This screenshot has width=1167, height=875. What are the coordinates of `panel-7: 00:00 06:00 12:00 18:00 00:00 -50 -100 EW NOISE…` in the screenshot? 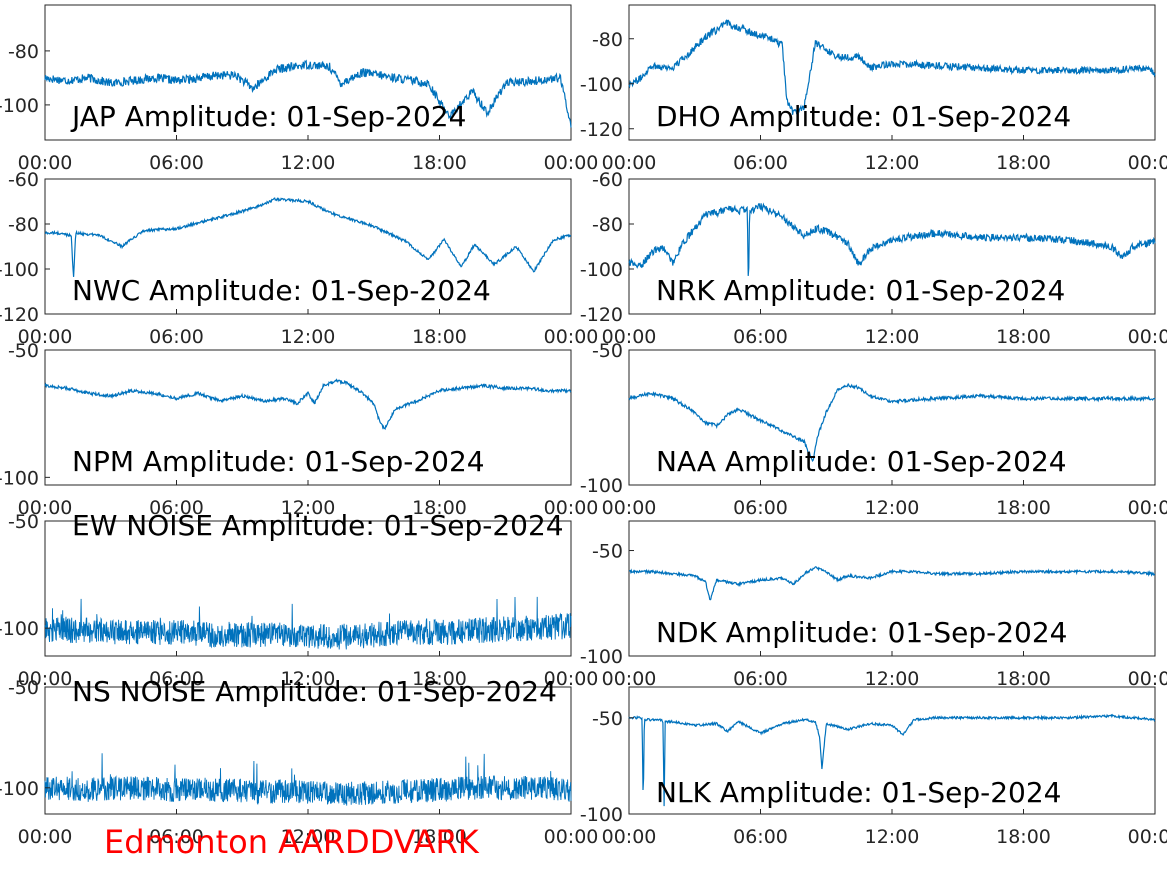 It's located at (299, 599).